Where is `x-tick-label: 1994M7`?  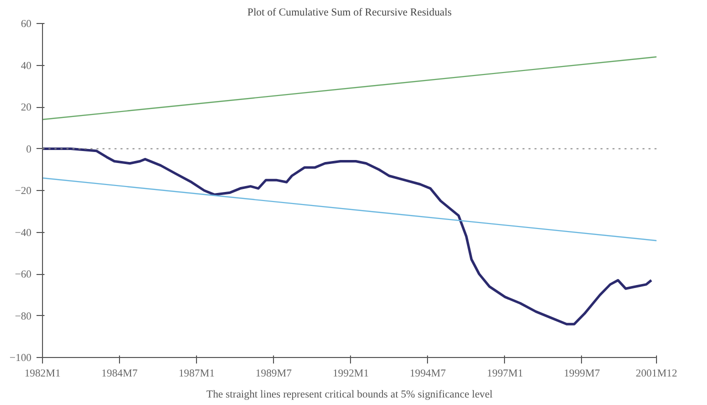
x-tick-label: 1994M7 is located at coordinates (428, 374).